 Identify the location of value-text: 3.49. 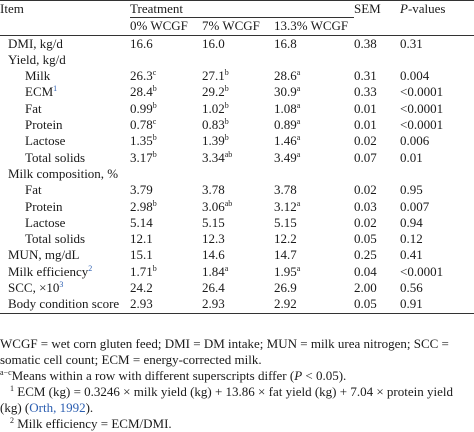
(285, 157).